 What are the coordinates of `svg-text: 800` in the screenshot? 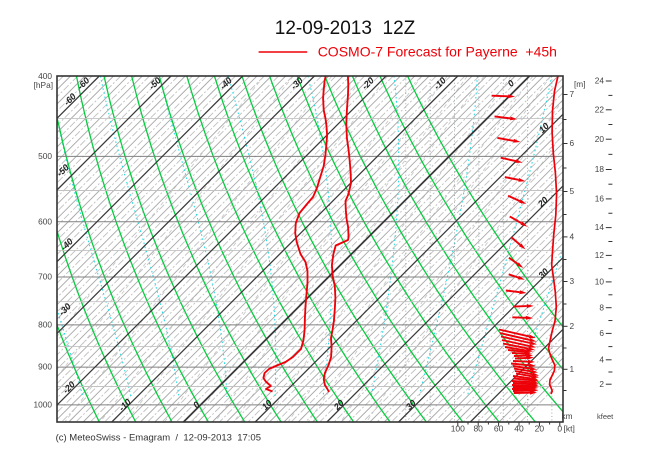 It's located at (45, 325).